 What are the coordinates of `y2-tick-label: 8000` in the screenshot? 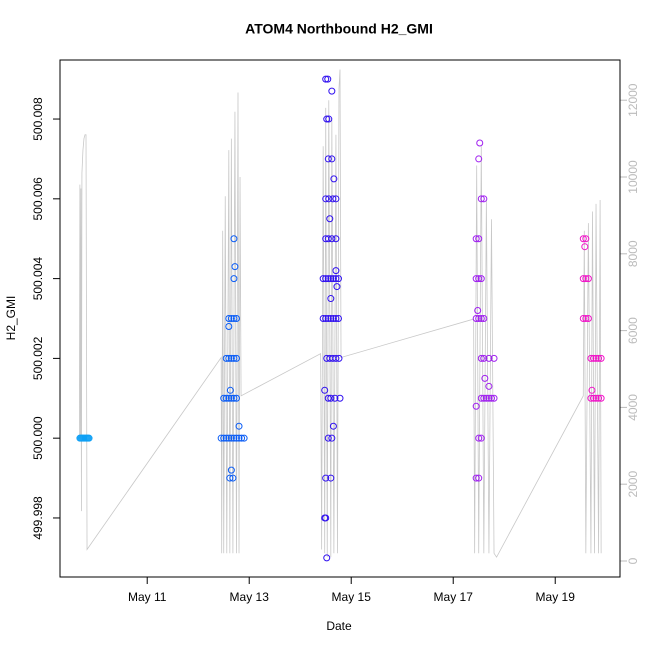 It's located at (633, 253).